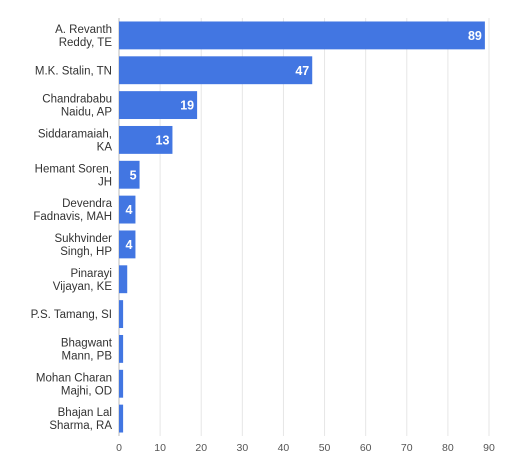  What do you see at coordinates (489, 448) in the screenshot?
I see `x-tick-label: 90` at bounding box center [489, 448].